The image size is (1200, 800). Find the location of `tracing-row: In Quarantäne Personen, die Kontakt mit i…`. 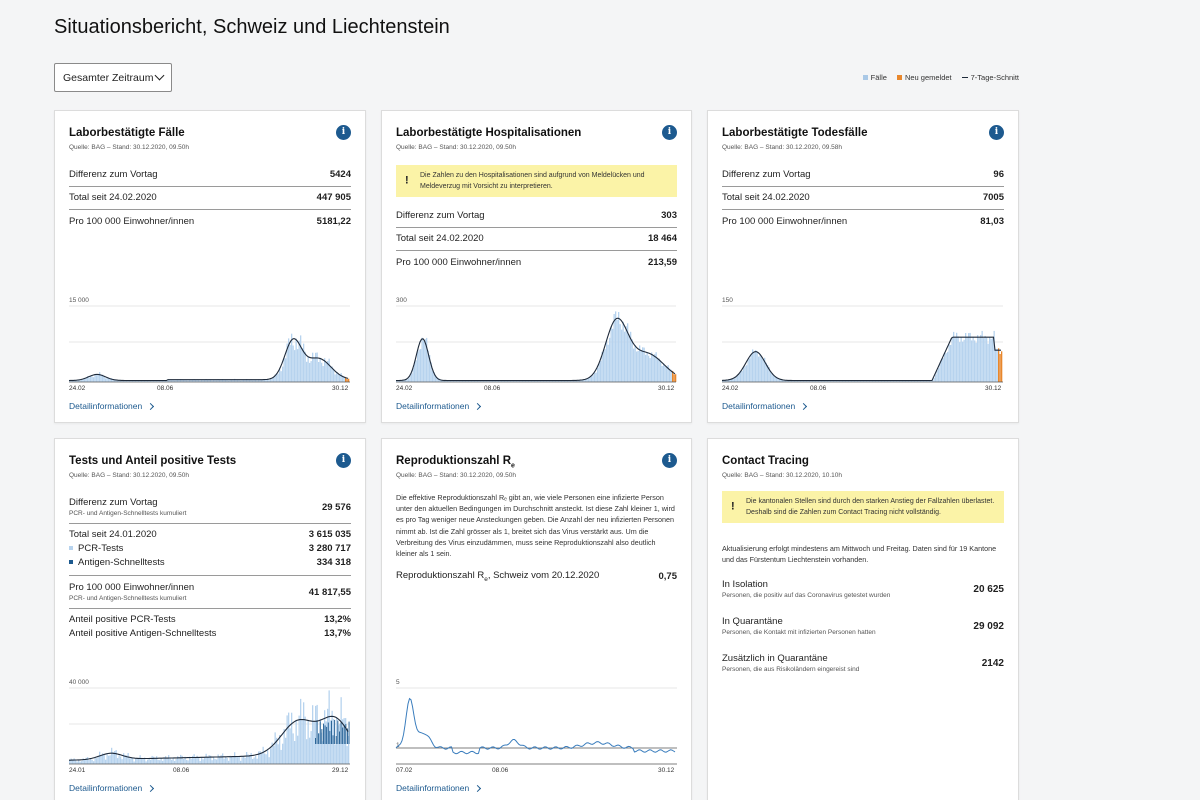

tracing-row: In Quarantäne Personen, die Kontakt mit i… is located at coordinates (863, 626).